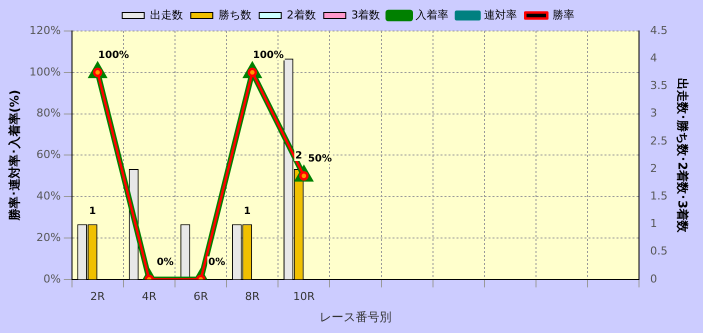 This screenshot has height=333, width=703. Describe the element at coordinates (432, 15) in the screenshot. I see `legend-label: 入着率` at that location.